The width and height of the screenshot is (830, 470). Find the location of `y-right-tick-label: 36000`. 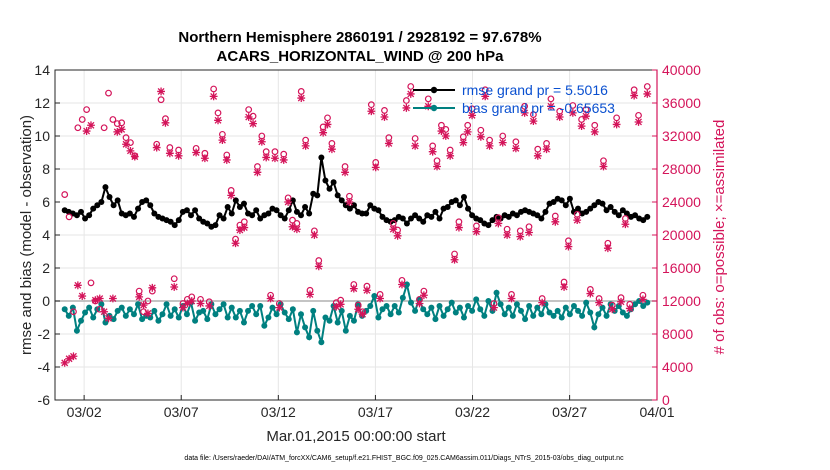

y-right-tick-label: 36000 is located at coordinates (681, 103).